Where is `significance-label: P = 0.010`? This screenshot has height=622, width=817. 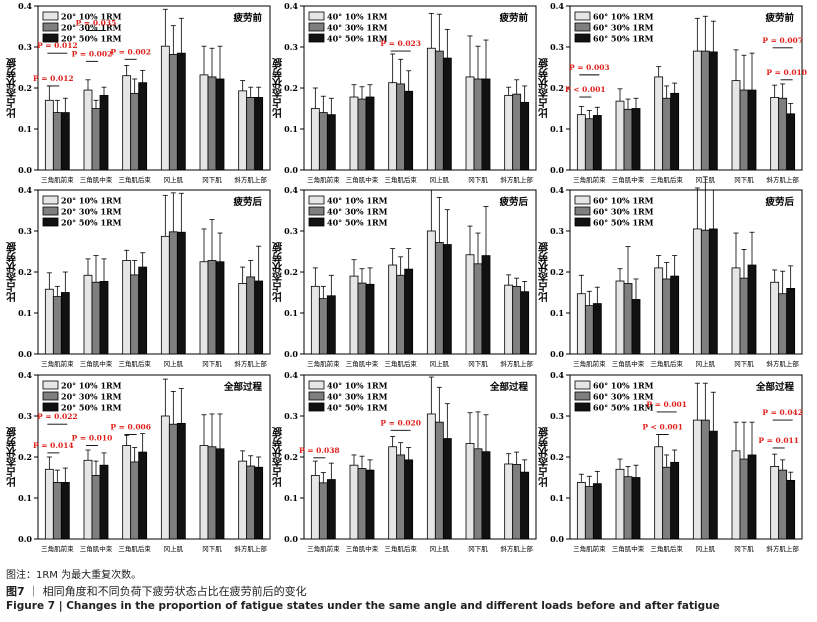 significance-label: P = 0.010 is located at coordinates (786, 72).